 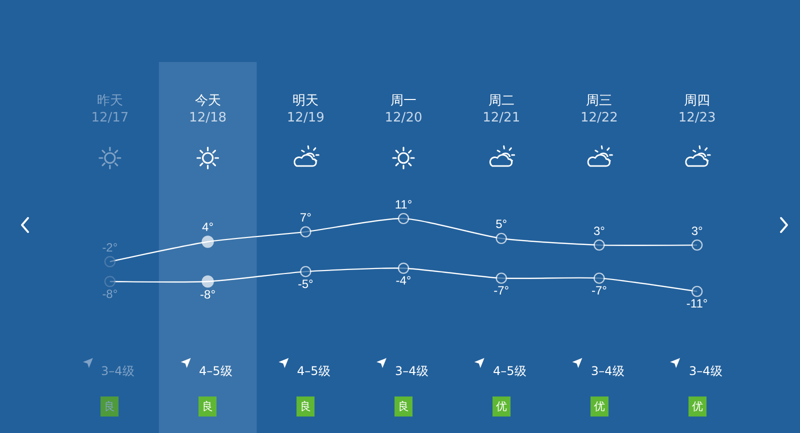 I want to click on data-label: 7°, so click(x=306, y=217).